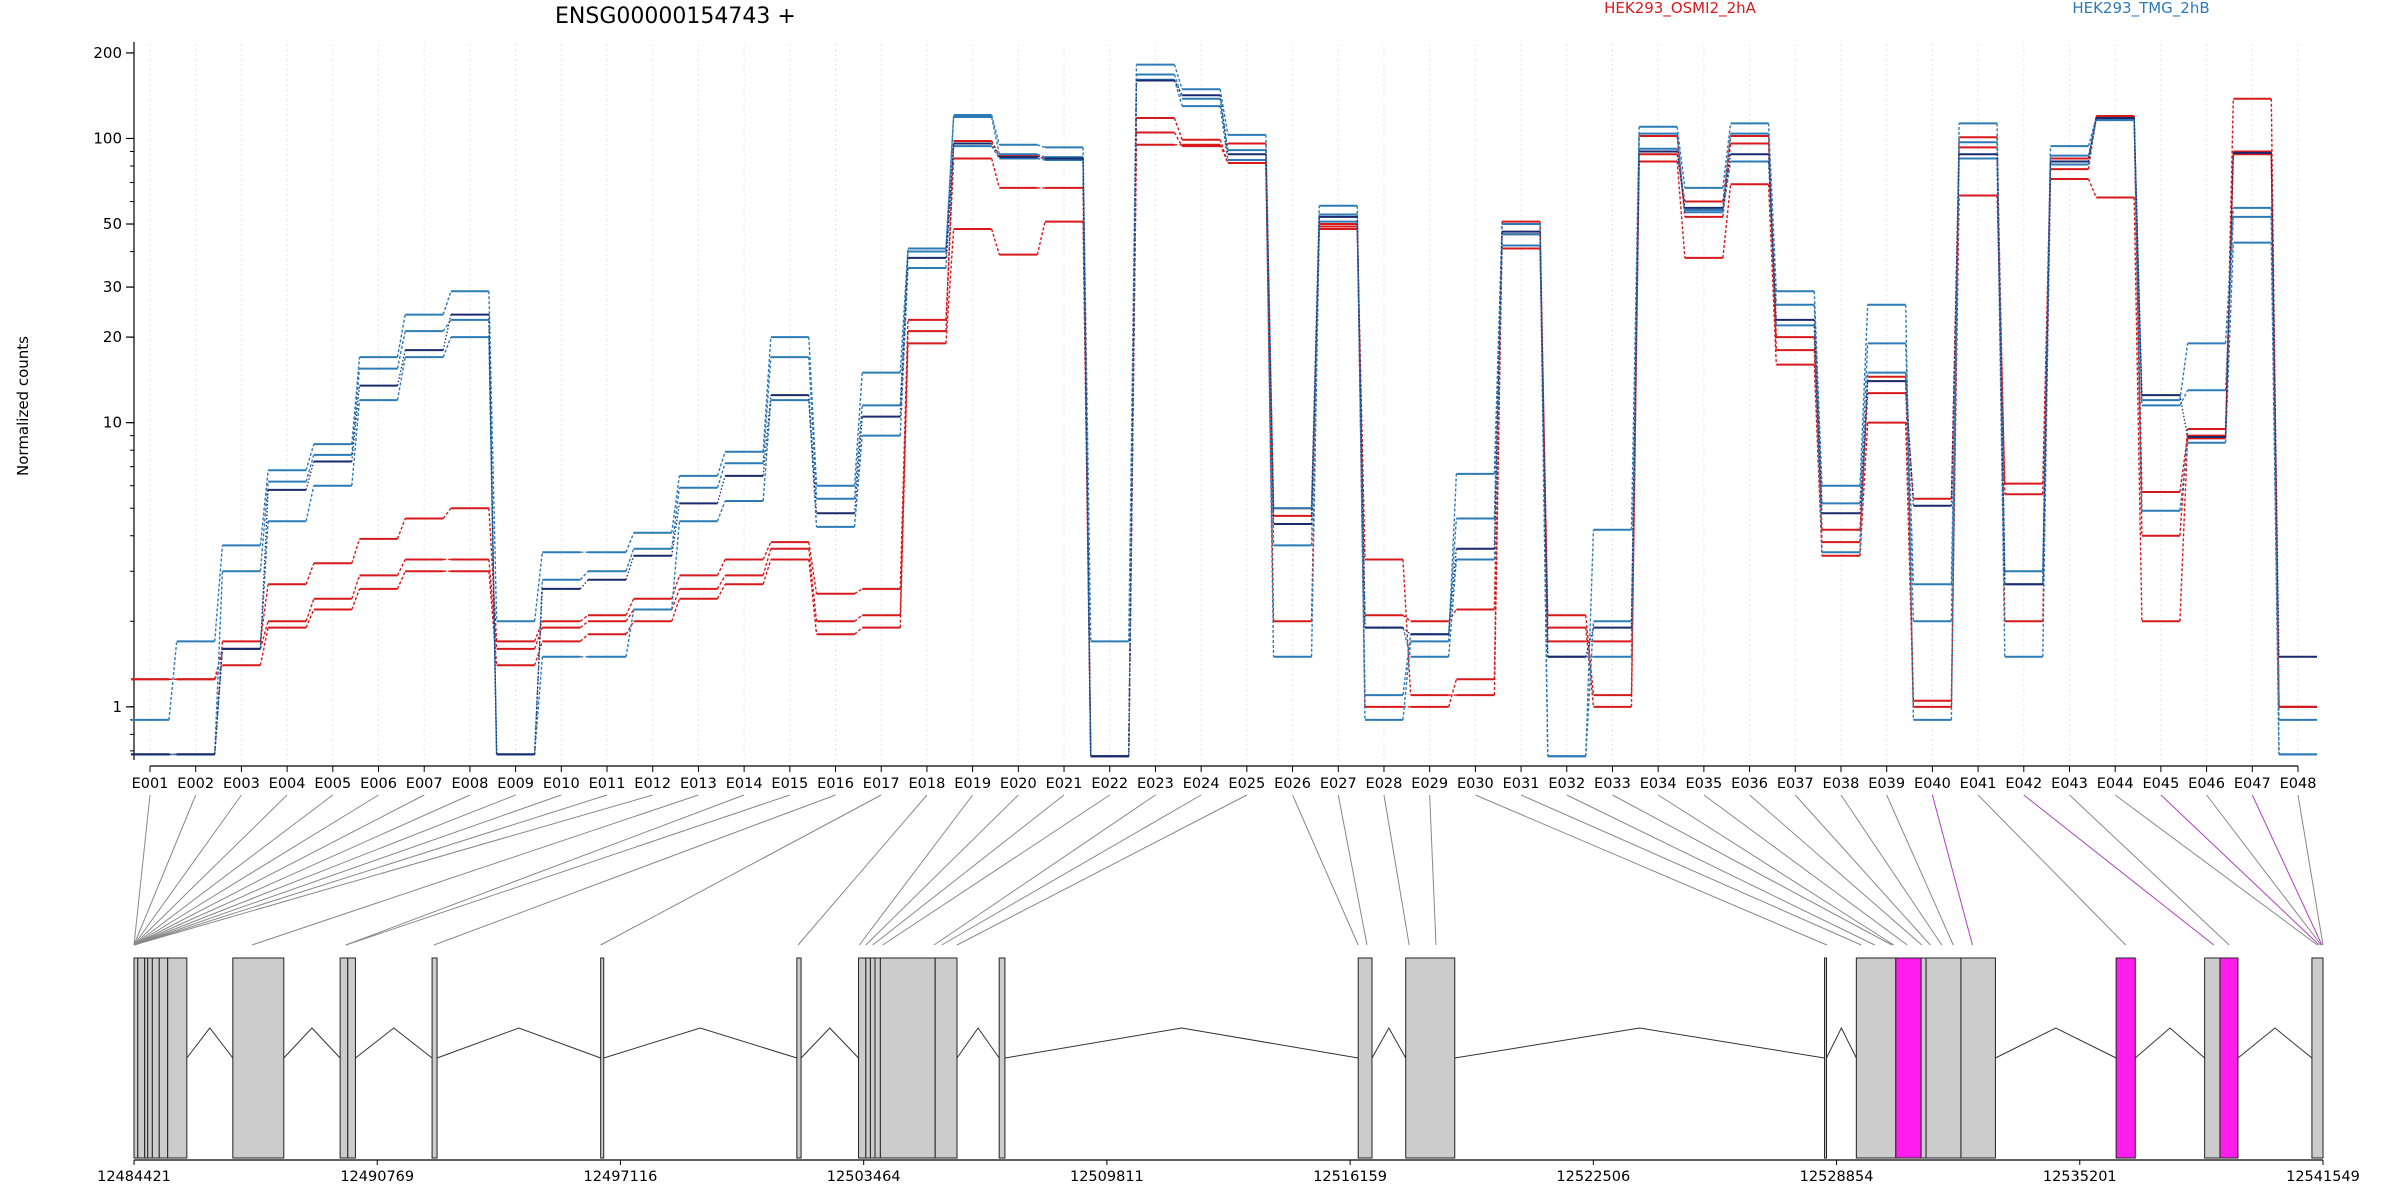  What do you see at coordinates (195, 784) in the screenshot?
I see `exon-label-e002: E002` at bounding box center [195, 784].